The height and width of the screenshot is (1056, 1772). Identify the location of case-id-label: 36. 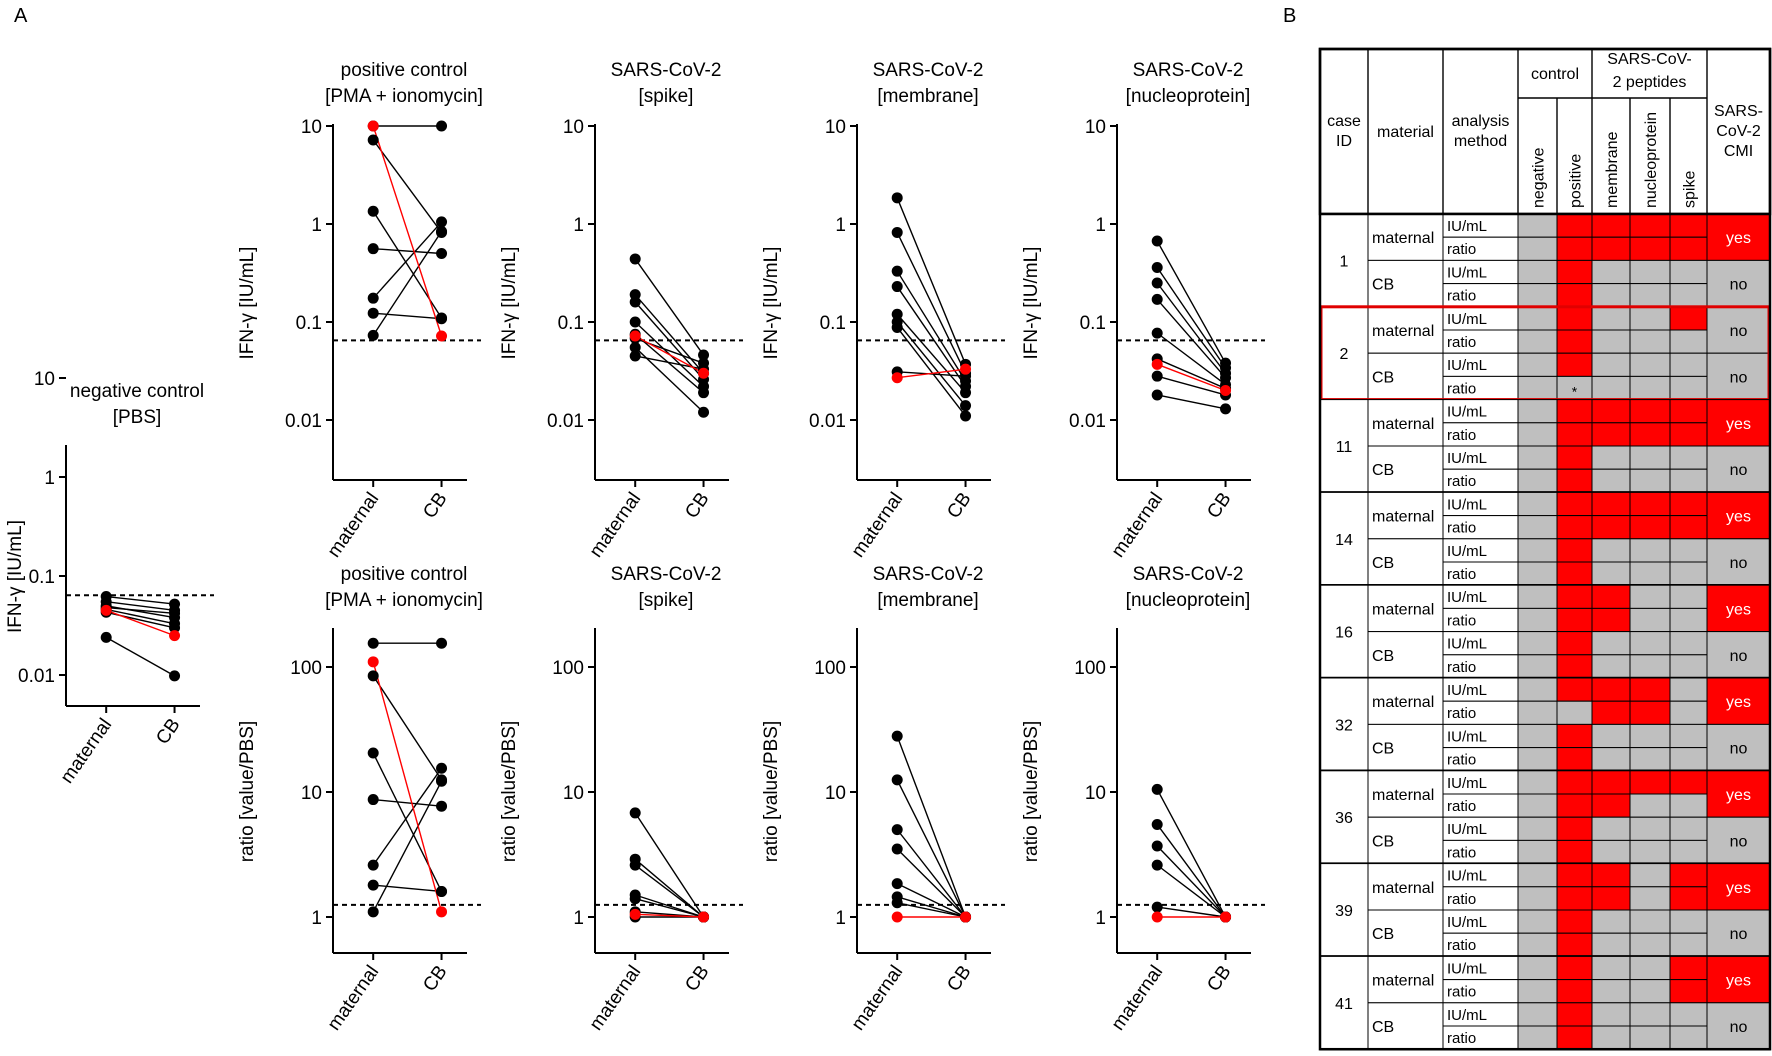
(1344, 818).